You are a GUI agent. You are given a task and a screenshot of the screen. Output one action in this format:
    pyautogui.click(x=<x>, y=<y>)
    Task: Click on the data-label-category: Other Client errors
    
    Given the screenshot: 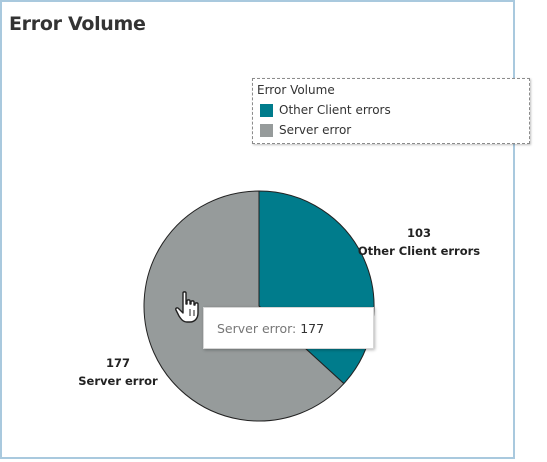 What is the action you would take?
    pyautogui.click(x=419, y=251)
    